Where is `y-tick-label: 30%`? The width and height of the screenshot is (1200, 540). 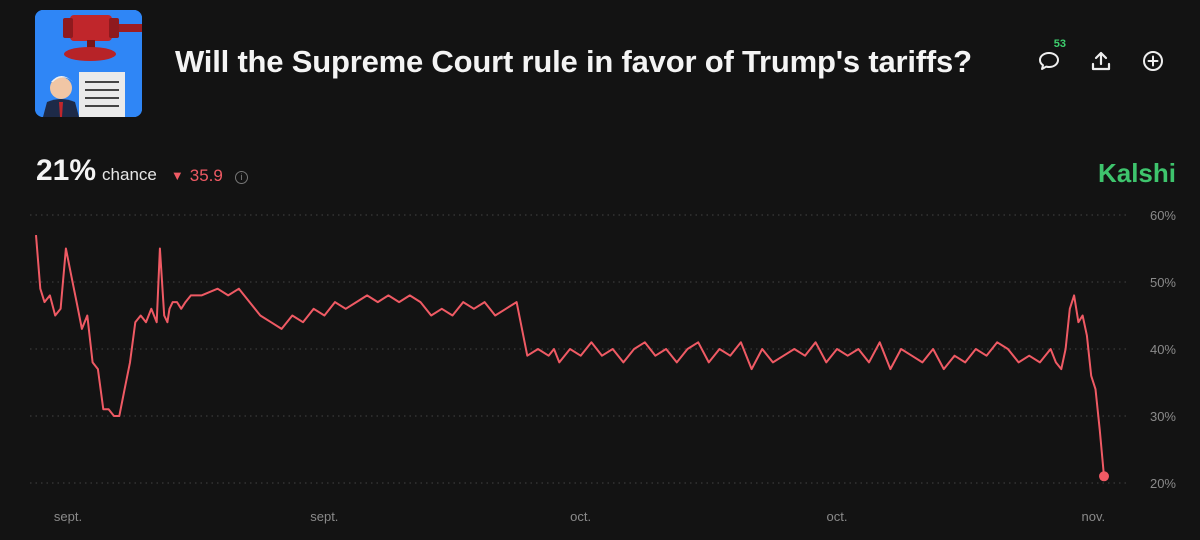
y-tick-label: 30% is located at coordinates (1163, 416).